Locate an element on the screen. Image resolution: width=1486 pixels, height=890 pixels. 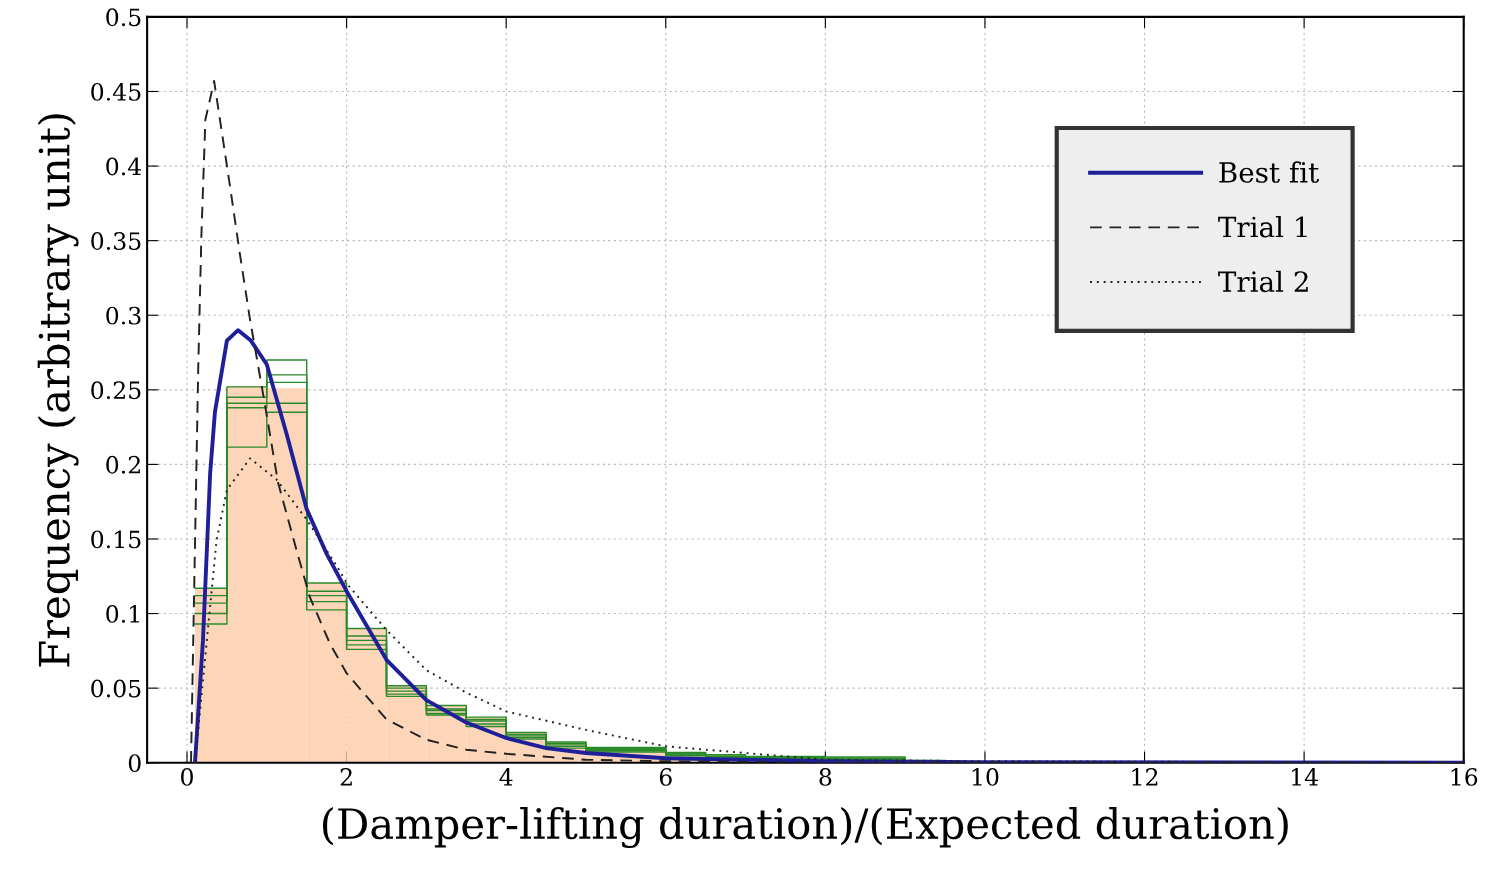
x-tick-label: 8 is located at coordinates (825, 777).